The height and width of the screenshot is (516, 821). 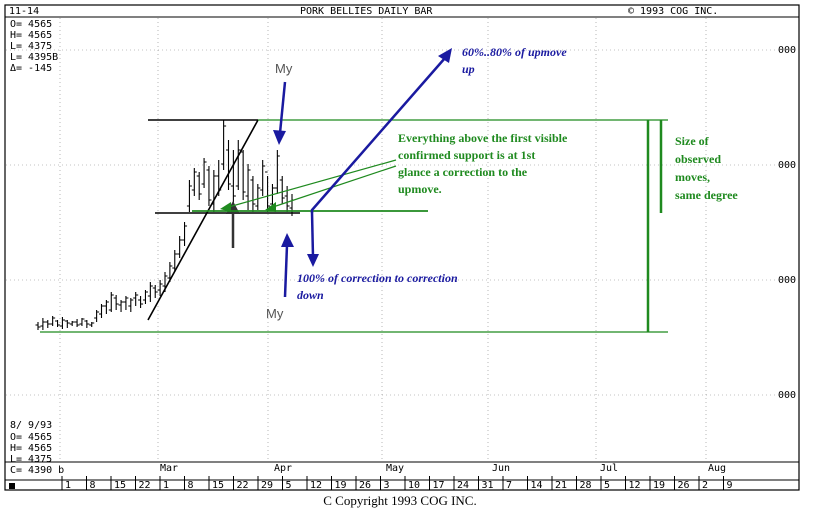 What do you see at coordinates (483, 138) in the screenshot?
I see `support-annotation-line: Everything above the first visible` at bounding box center [483, 138].